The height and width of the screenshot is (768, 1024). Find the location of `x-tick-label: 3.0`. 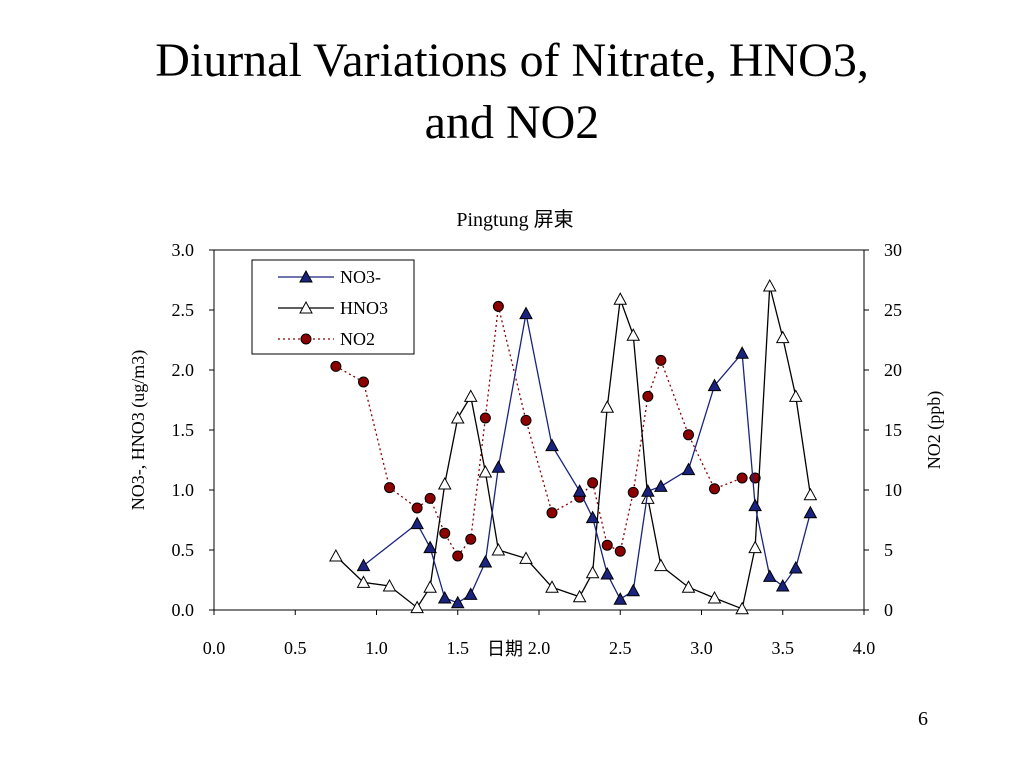

x-tick-label: 3.0 is located at coordinates (701, 648).